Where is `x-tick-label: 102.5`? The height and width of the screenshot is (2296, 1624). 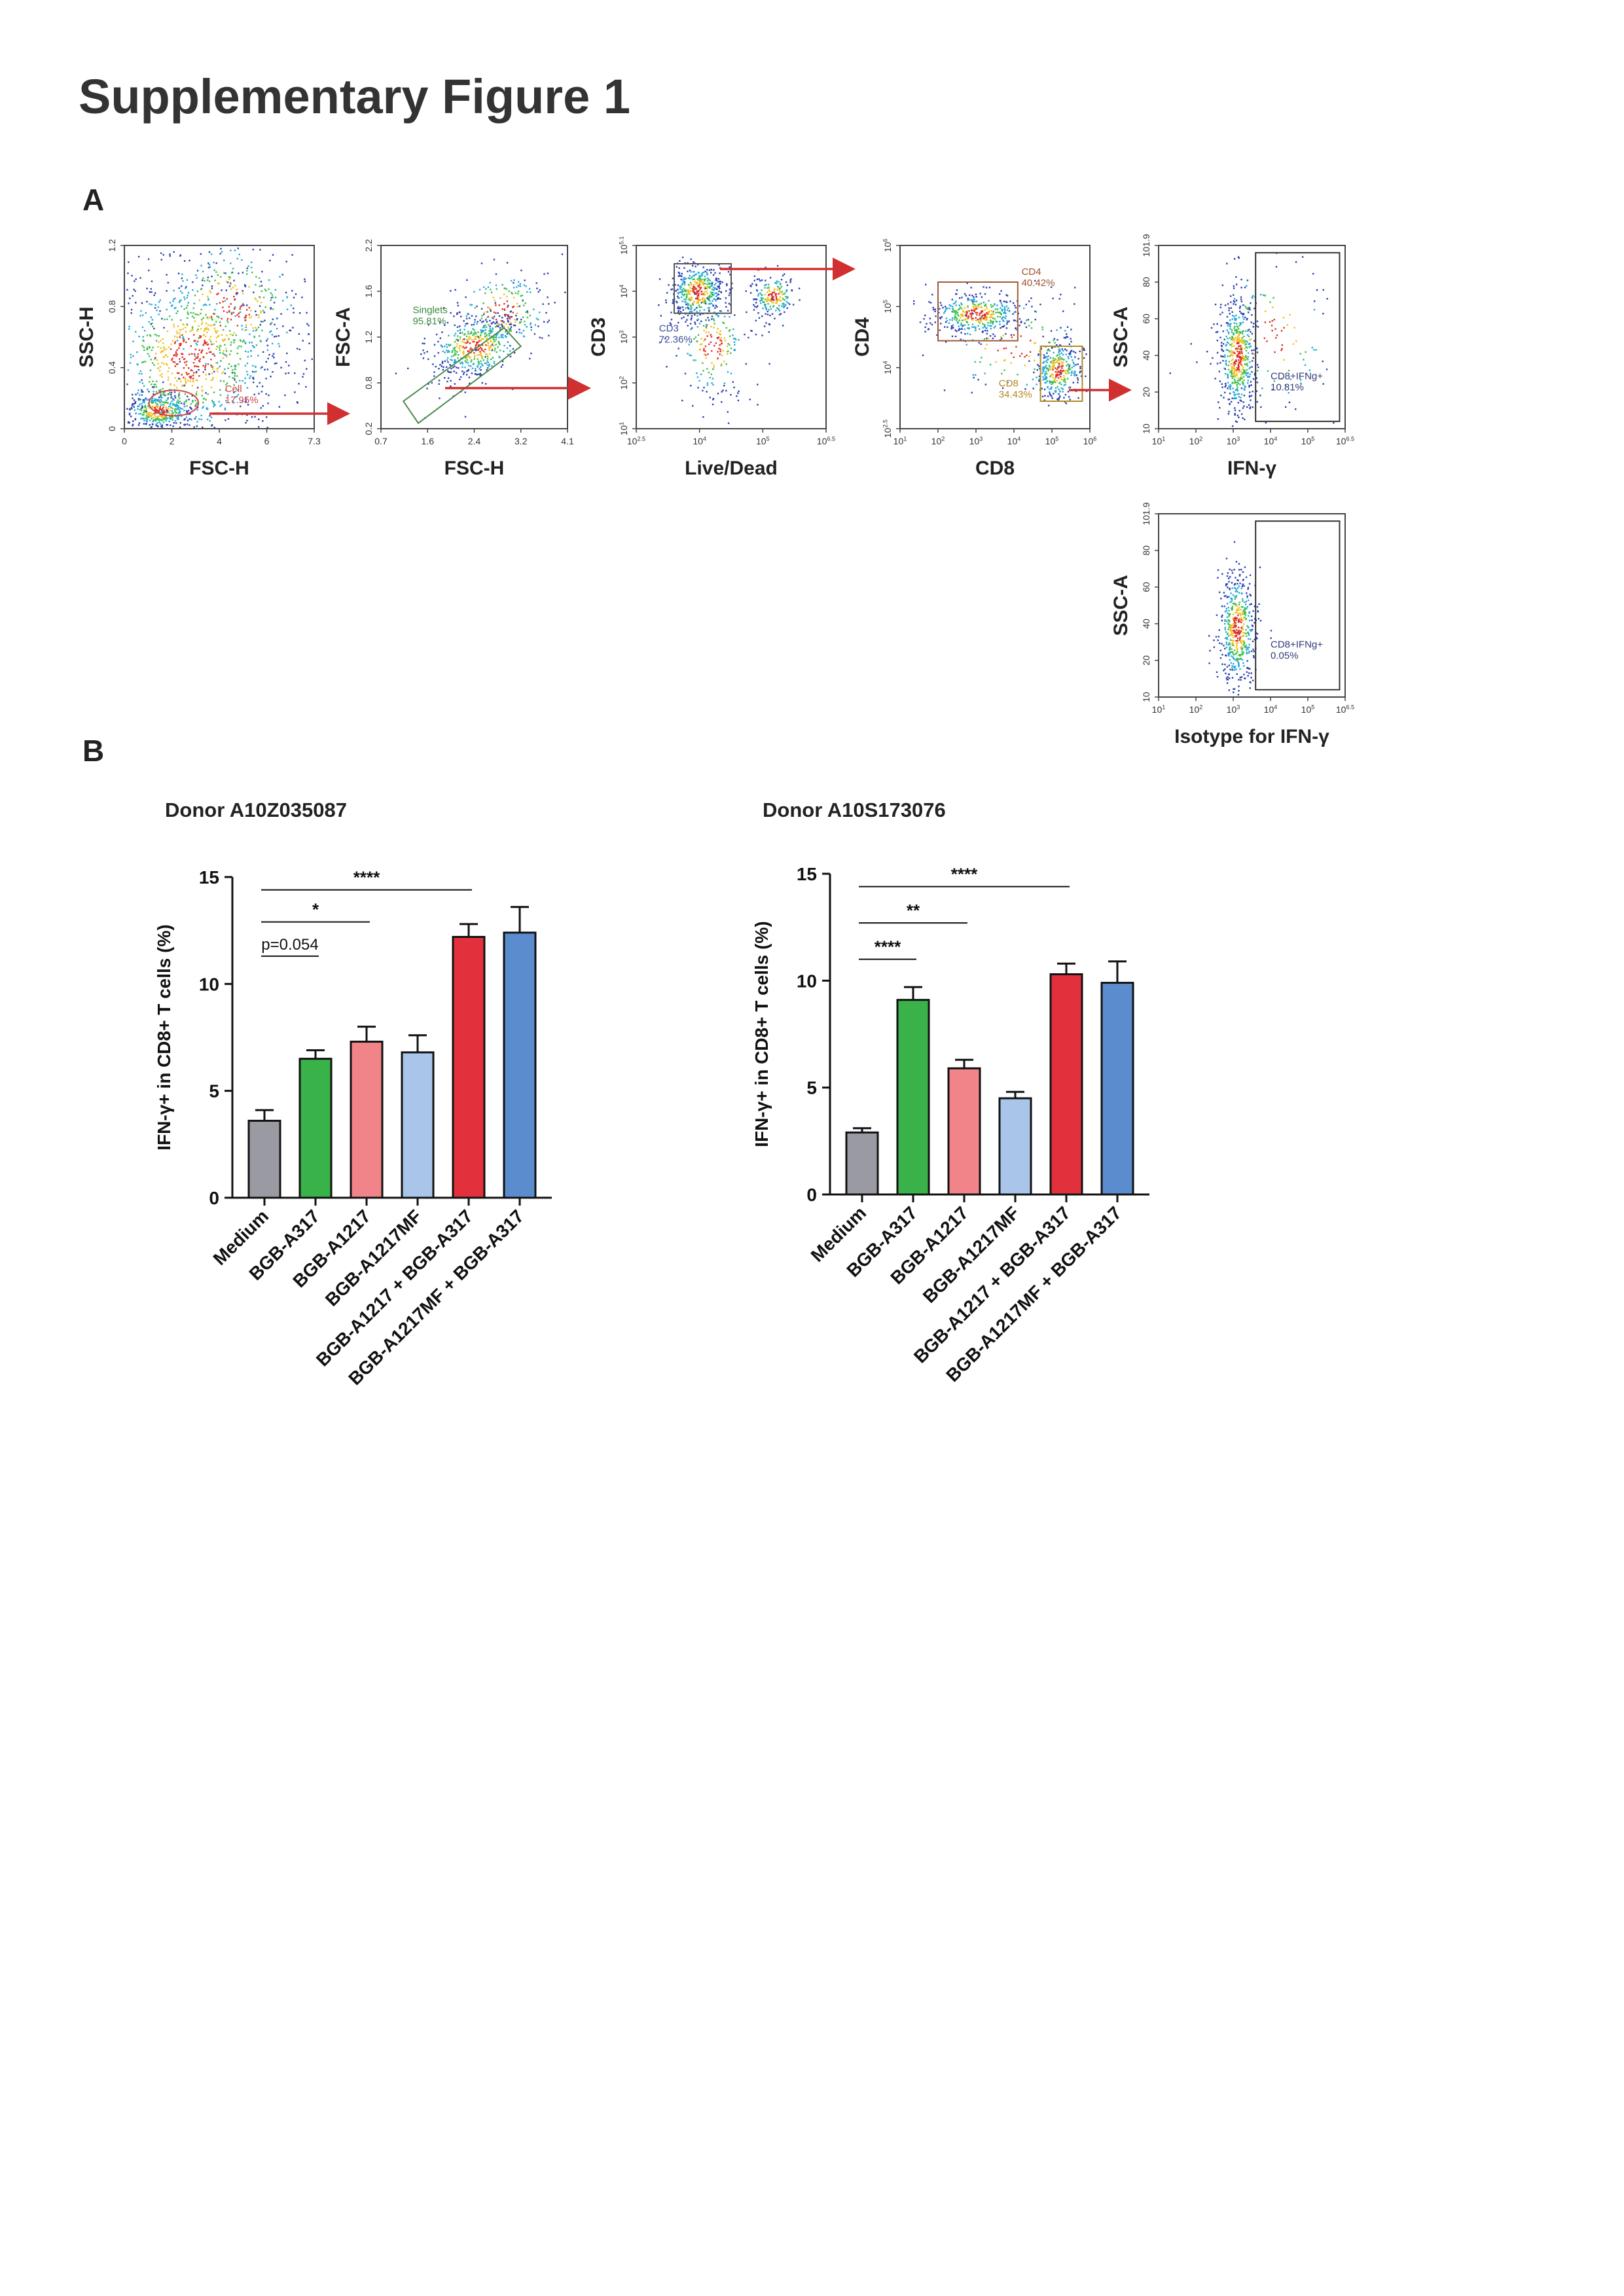 x-tick-label: 102.5 is located at coordinates (636, 440).